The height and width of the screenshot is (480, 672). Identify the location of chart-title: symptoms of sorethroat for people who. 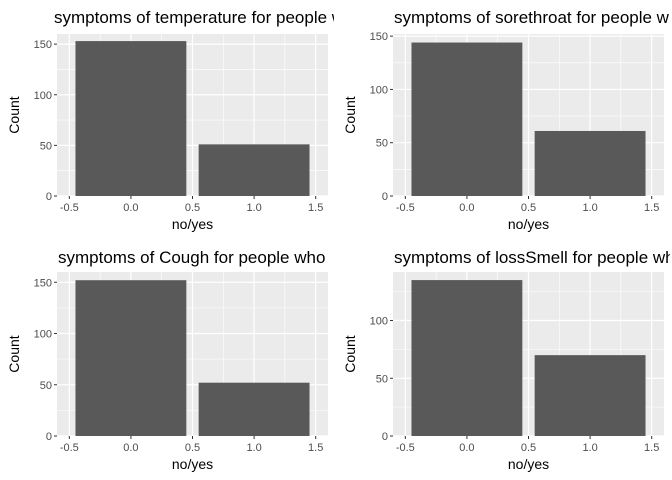
(533, 17).